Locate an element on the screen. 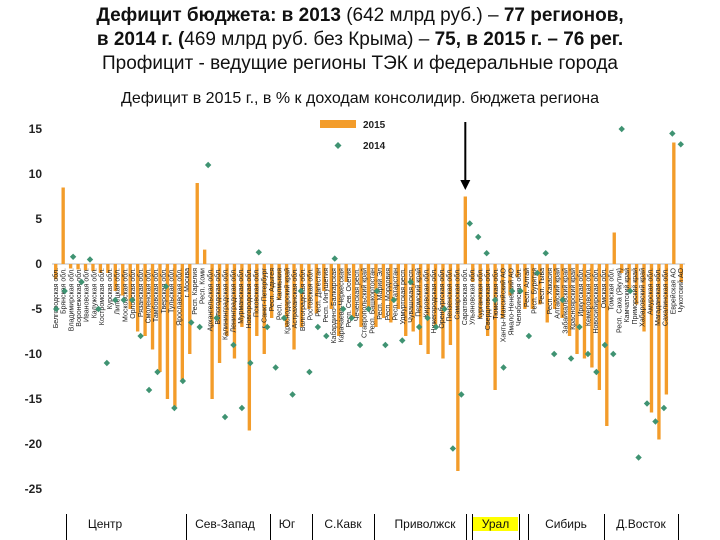 The width and height of the screenshot is (720, 540). district-label: Сибирь is located at coordinates (566, 524).